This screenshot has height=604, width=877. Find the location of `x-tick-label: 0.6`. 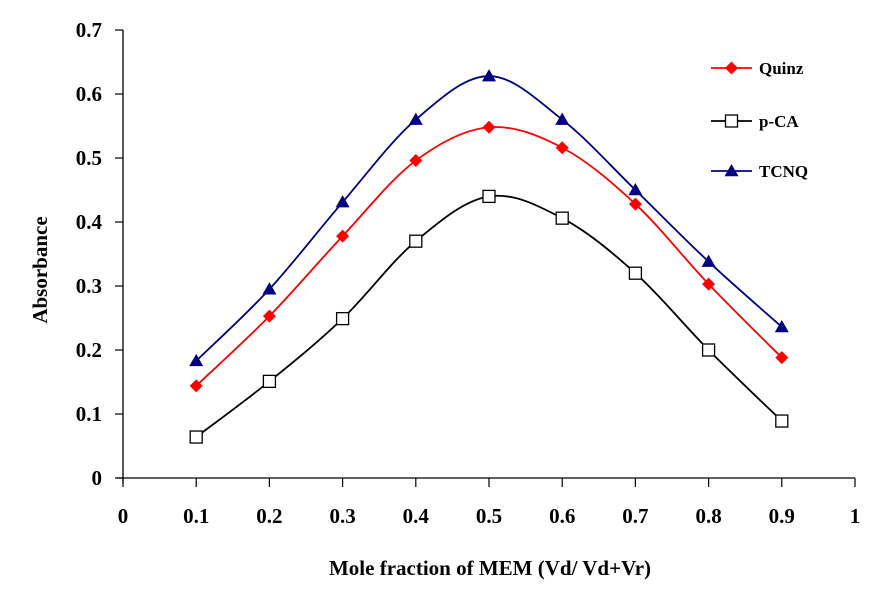

x-tick-label: 0.6 is located at coordinates (562, 516).